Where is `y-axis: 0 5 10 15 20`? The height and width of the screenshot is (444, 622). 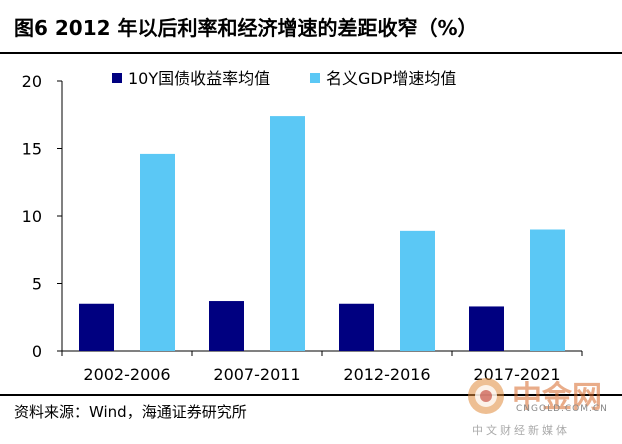
y-axis: 0 5 10 15 20 is located at coordinates (42, 216).